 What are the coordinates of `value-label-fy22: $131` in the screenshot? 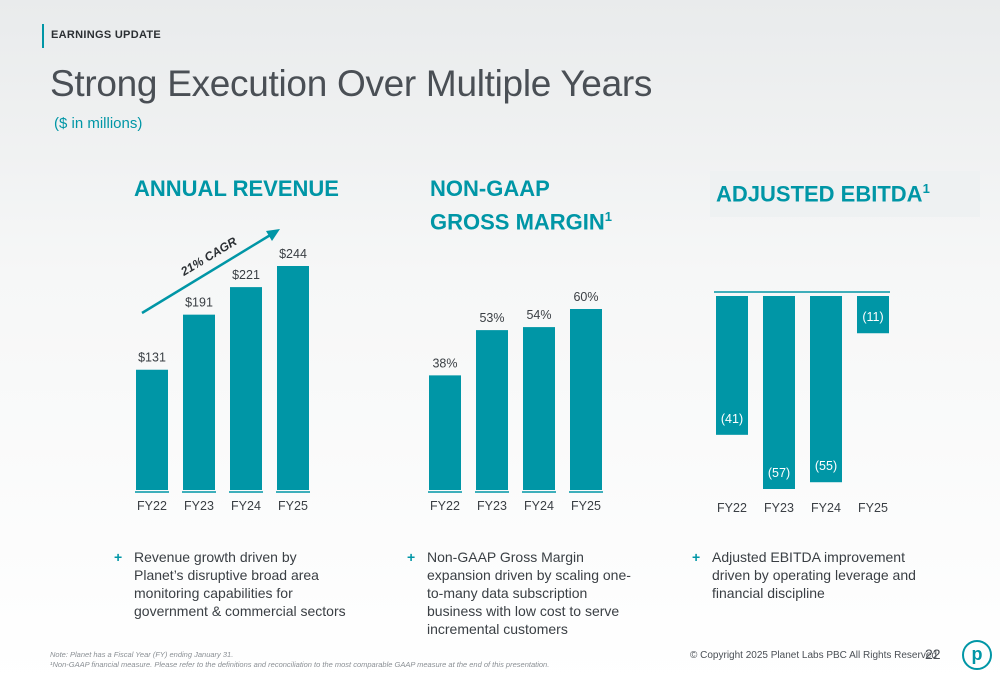 It's located at (152, 358).